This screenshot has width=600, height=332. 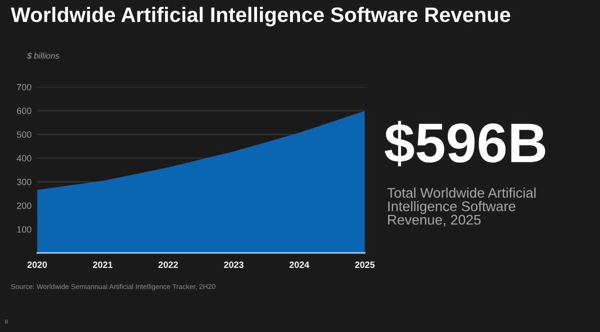 I want to click on x-tick-label: 2025, so click(x=365, y=265).